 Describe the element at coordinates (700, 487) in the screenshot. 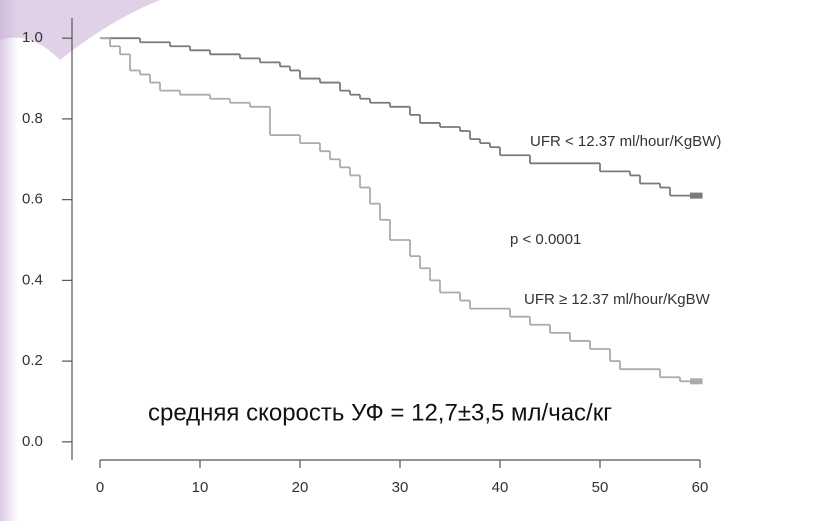

I see `x-tick-label: 60` at that location.